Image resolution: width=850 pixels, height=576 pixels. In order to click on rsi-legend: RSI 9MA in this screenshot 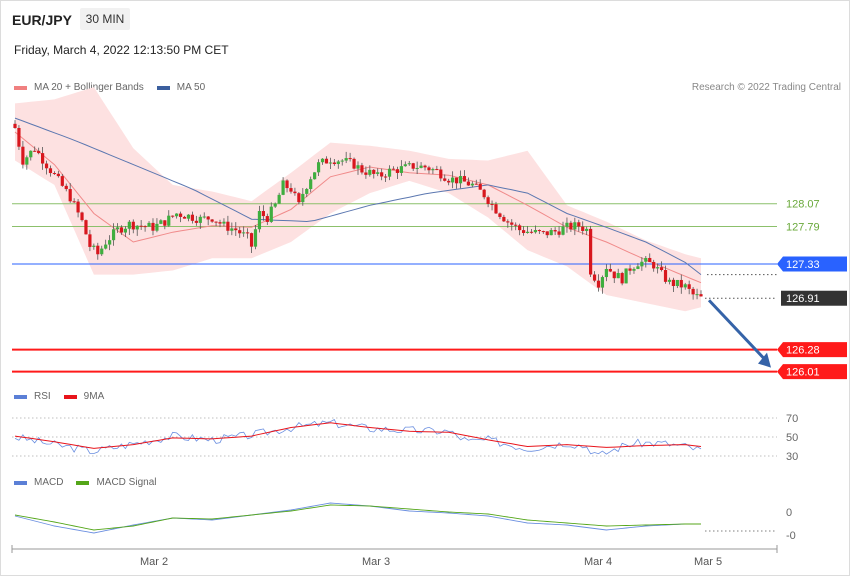, I will do `click(65, 396)`.